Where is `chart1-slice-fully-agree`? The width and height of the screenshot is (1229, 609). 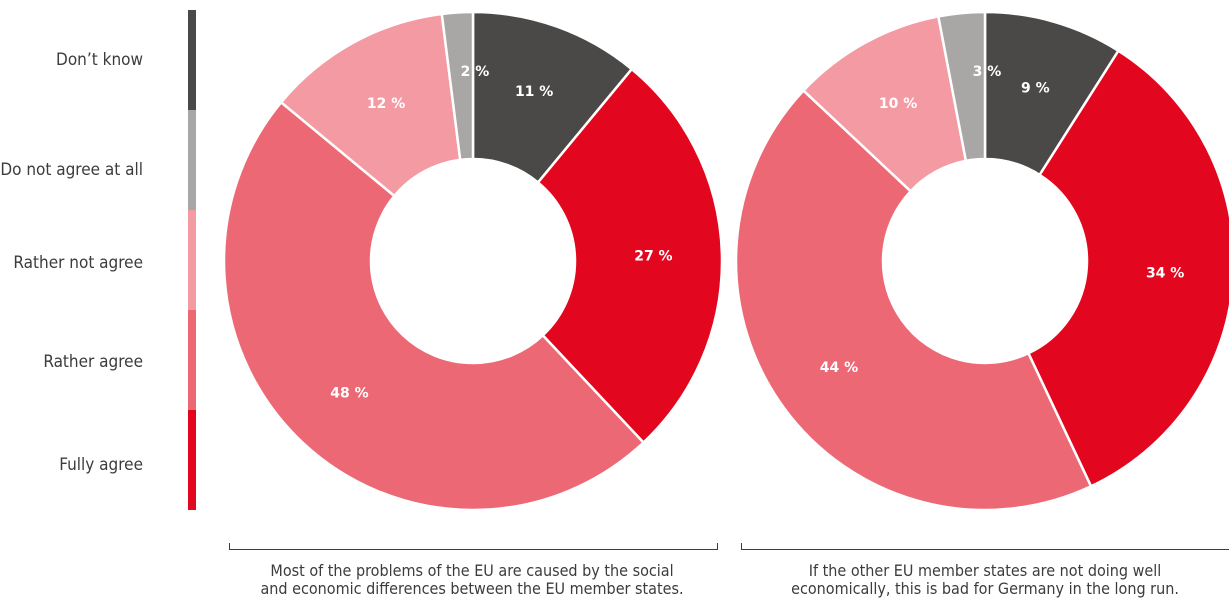 chart1-slice-fully-agree is located at coordinates (630, 256).